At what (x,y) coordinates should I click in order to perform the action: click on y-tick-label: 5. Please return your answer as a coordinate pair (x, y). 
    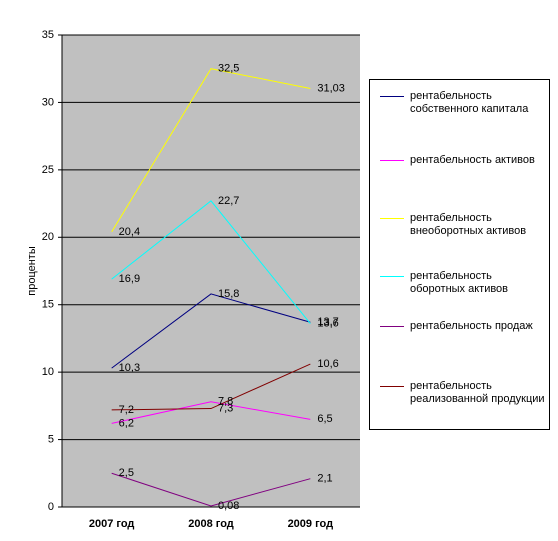
    Looking at the image, I should click on (51, 439).